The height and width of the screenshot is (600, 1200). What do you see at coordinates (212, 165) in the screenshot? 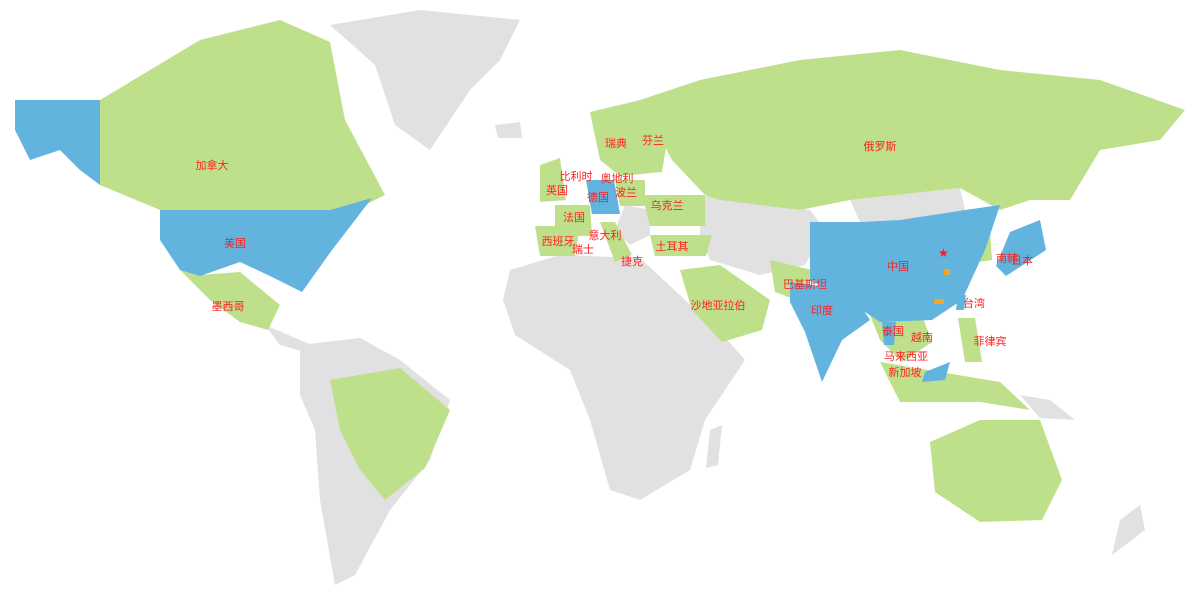
I see `country-label-canada: 加拿大` at bounding box center [212, 165].